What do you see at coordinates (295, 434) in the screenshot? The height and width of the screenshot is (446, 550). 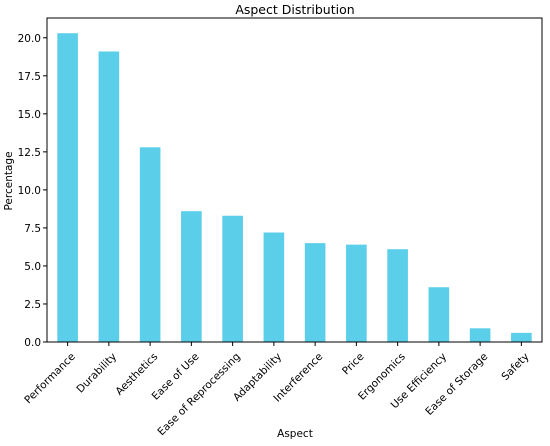 I see `x-axis-label: Aspect` at bounding box center [295, 434].